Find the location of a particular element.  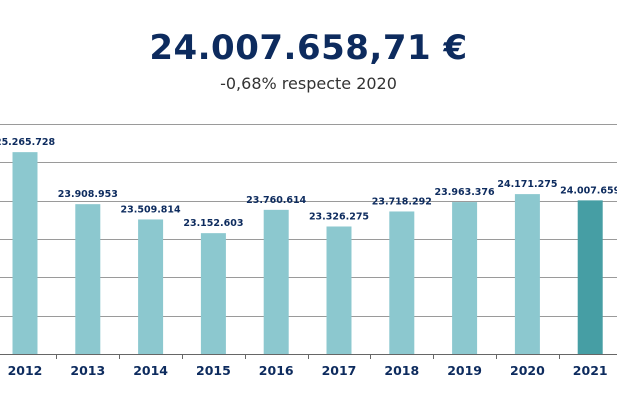

bar-2014 is located at coordinates (151, 286).